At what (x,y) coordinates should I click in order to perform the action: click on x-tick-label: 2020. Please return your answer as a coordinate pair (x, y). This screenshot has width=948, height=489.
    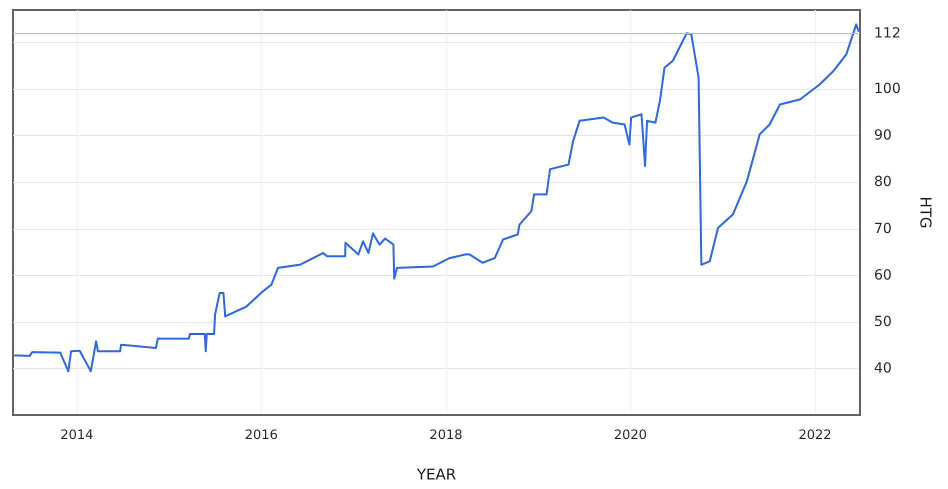
    Looking at the image, I should click on (630, 435).